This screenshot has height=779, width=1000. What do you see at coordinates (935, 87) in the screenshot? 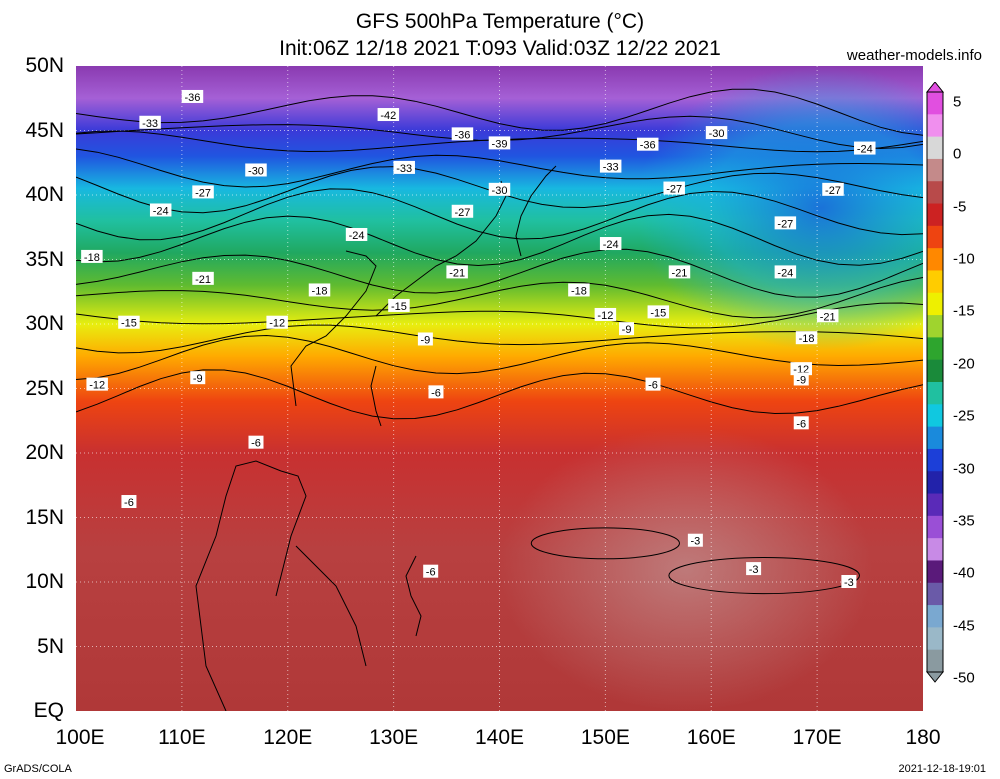
I see `colorbar-max-arrow` at bounding box center [935, 87].